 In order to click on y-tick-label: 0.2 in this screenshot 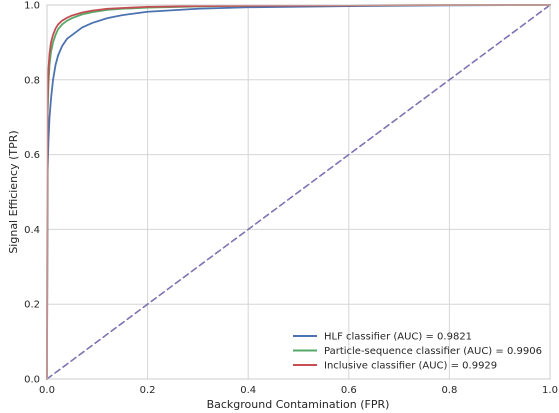, I will do `click(32, 305)`.